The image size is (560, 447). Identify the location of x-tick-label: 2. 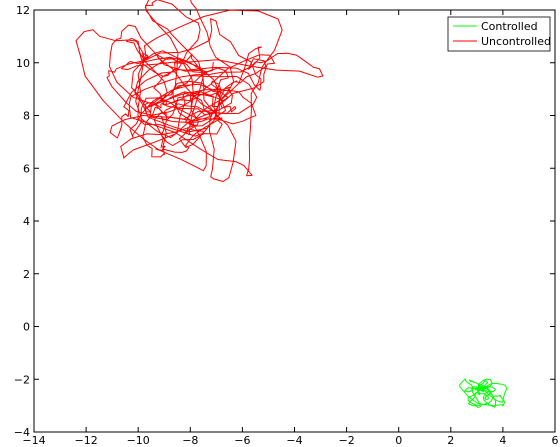
(450, 440).